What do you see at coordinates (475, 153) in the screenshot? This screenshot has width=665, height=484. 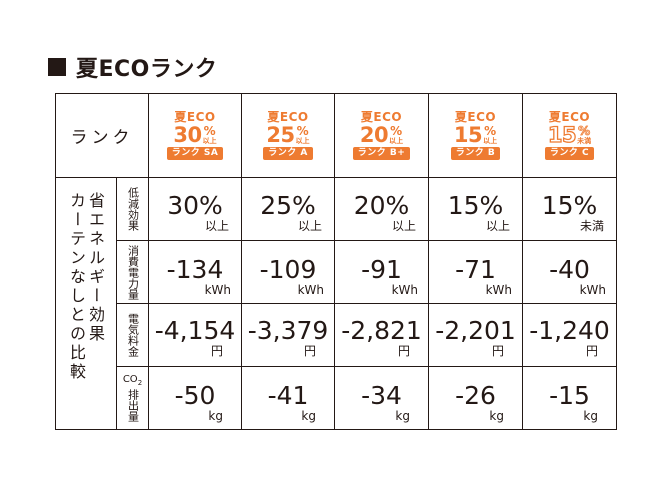 I see `badge-rank-pill: ランク B` at bounding box center [475, 153].